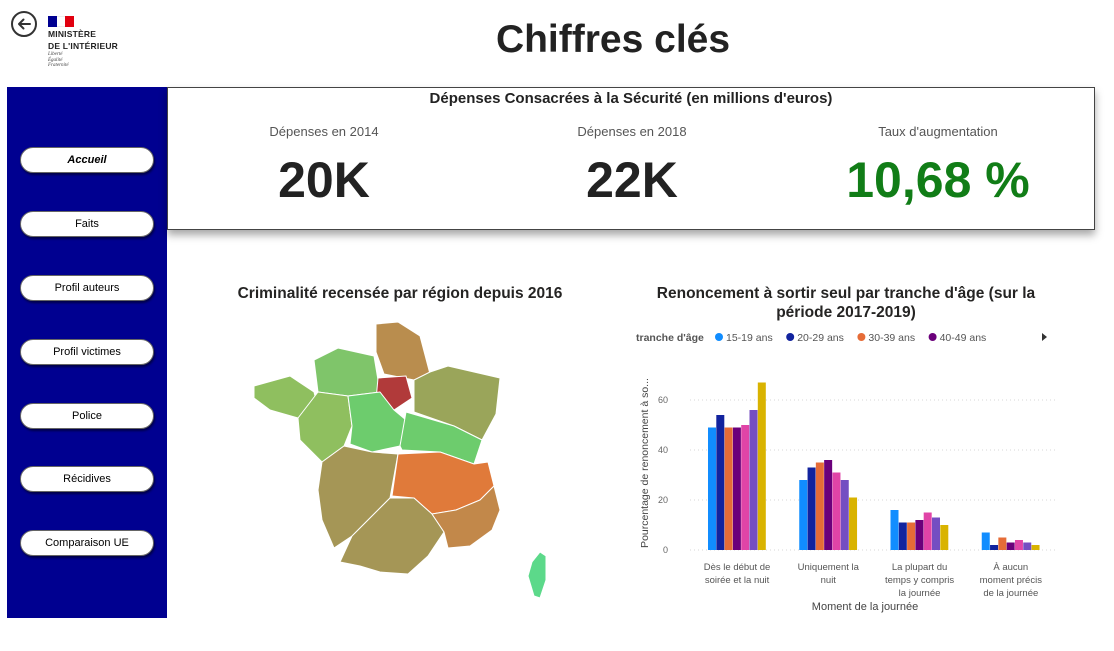  I want to click on kpi-card-2018: Dépenses en 2018 22K, so click(632, 166).